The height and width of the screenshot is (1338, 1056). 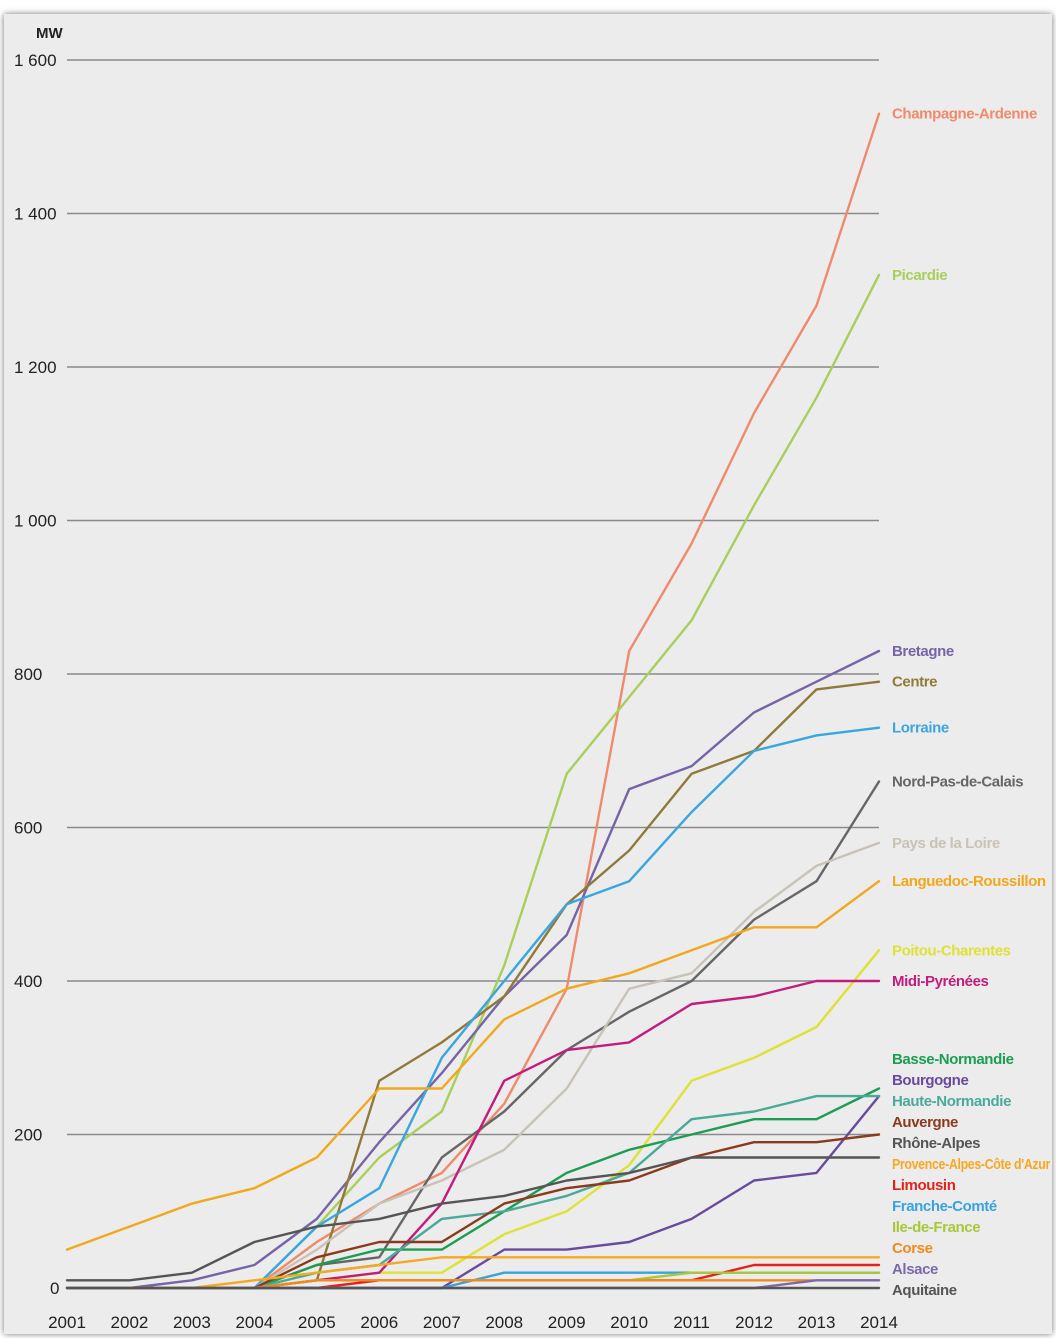 What do you see at coordinates (754, 1322) in the screenshot?
I see `x-tick-label: 2012` at bounding box center [754, 1322].